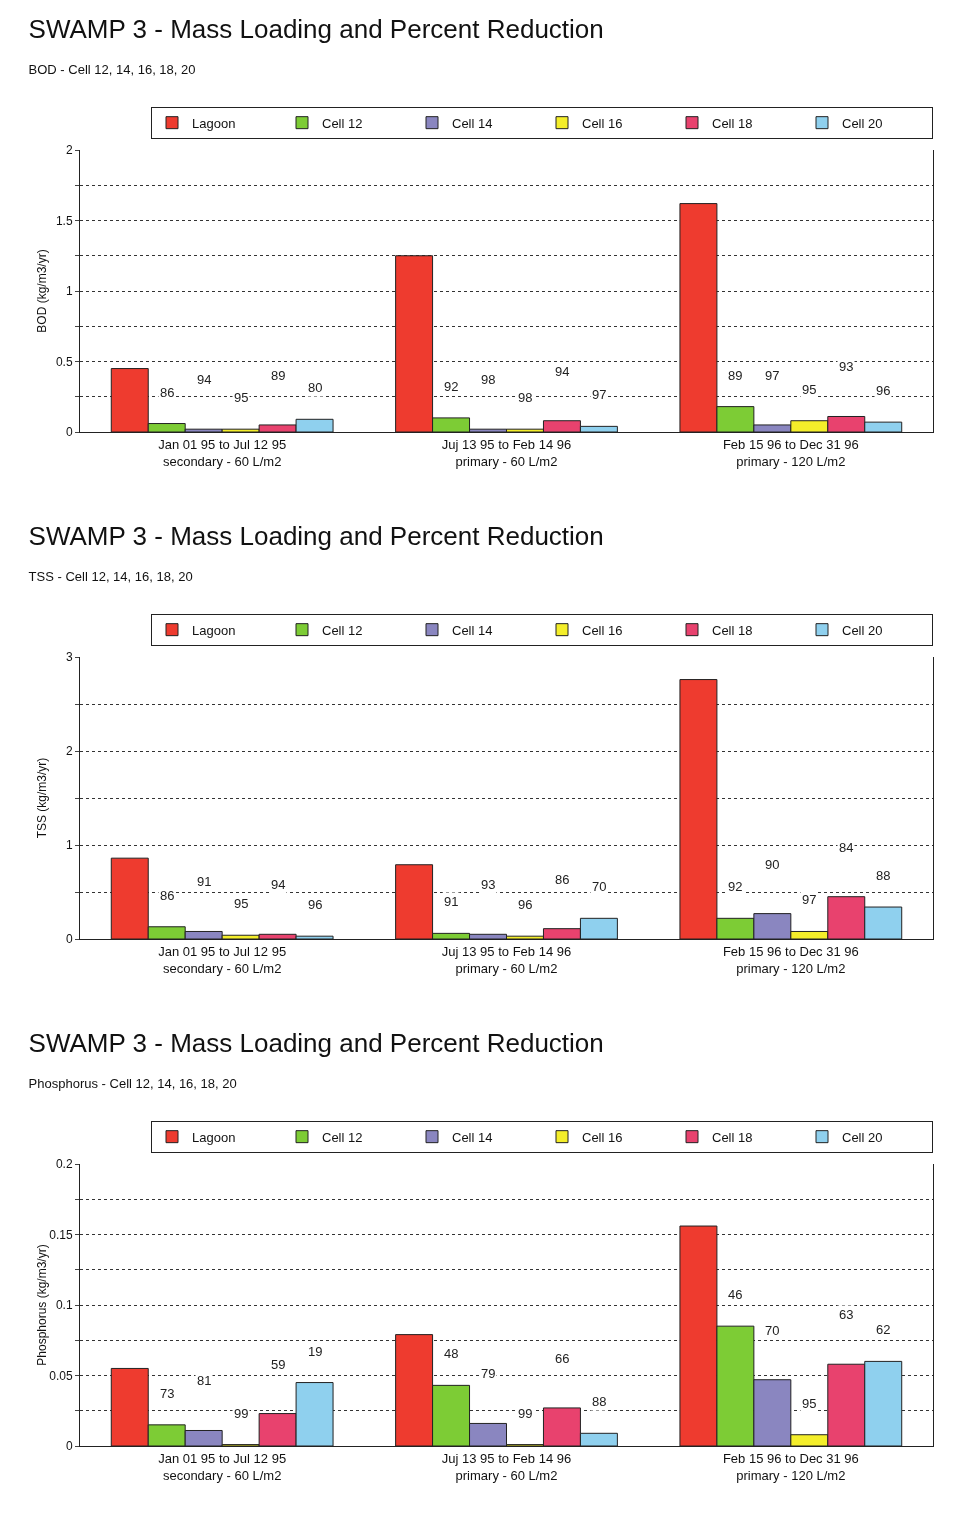 Image resolution: width=953 pixels, height=1523 pixels. I want to click on annotation: 73, so click(167, 1393).